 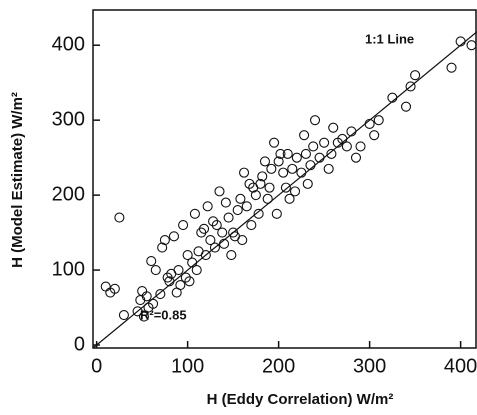 I want to click on y-tick-label: 200, so click(x=68, y=194).